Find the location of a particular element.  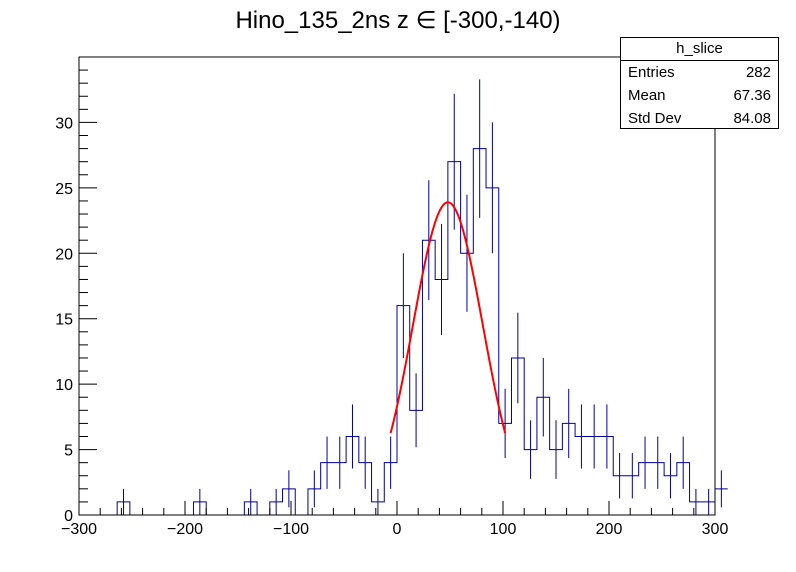

x-tick-label: 100 is located at coordinates (503, 529).